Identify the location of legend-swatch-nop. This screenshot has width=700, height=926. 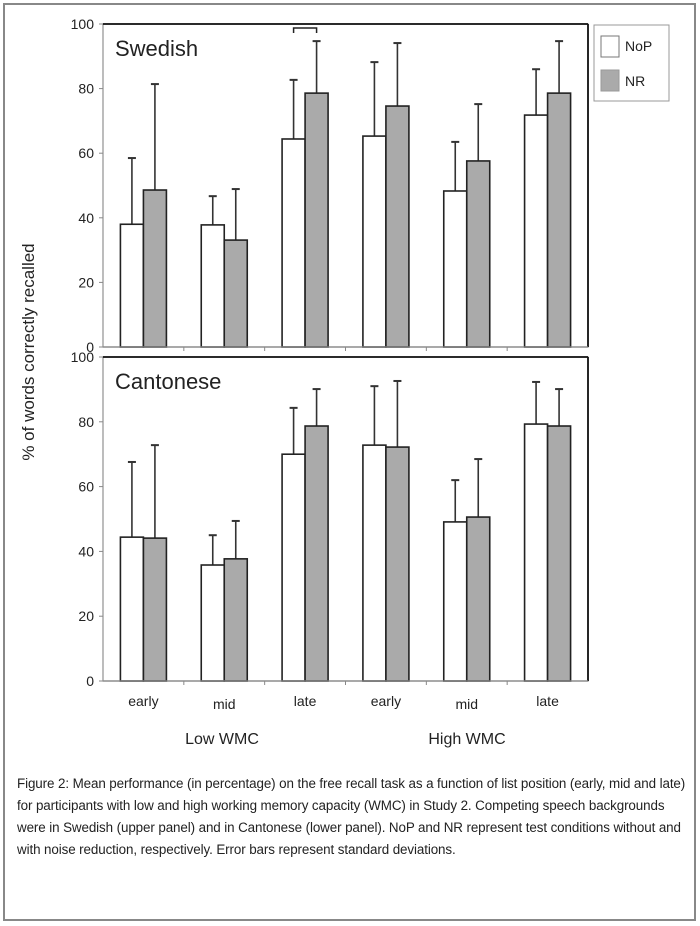
(610, 46).